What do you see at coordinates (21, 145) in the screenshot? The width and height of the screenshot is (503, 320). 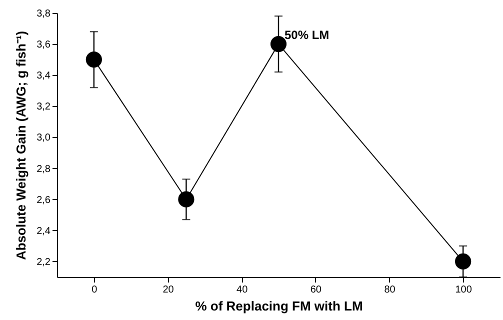 I see `y-axis-title: Absolute Weight Gain (AWG; g fish⁻¹)` at bounding box center [21, 145].